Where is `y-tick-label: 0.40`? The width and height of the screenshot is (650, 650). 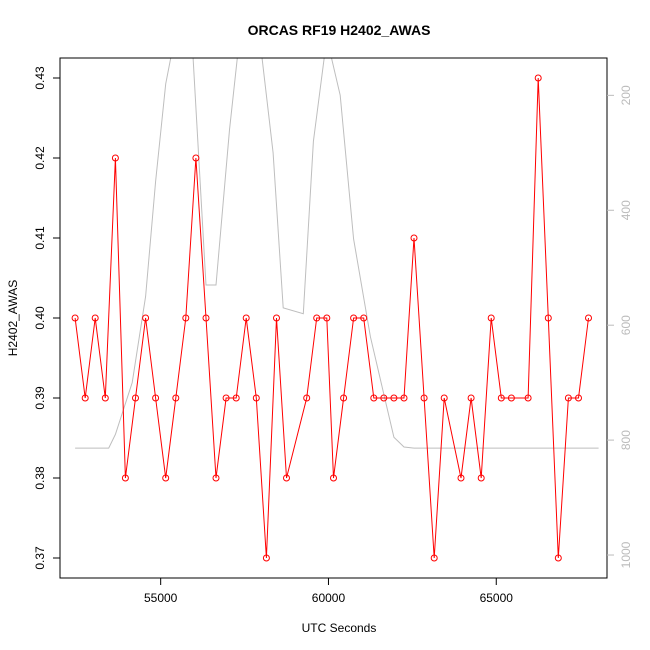 y-tick-label: 0.40 is located at coordinates (40, 318).